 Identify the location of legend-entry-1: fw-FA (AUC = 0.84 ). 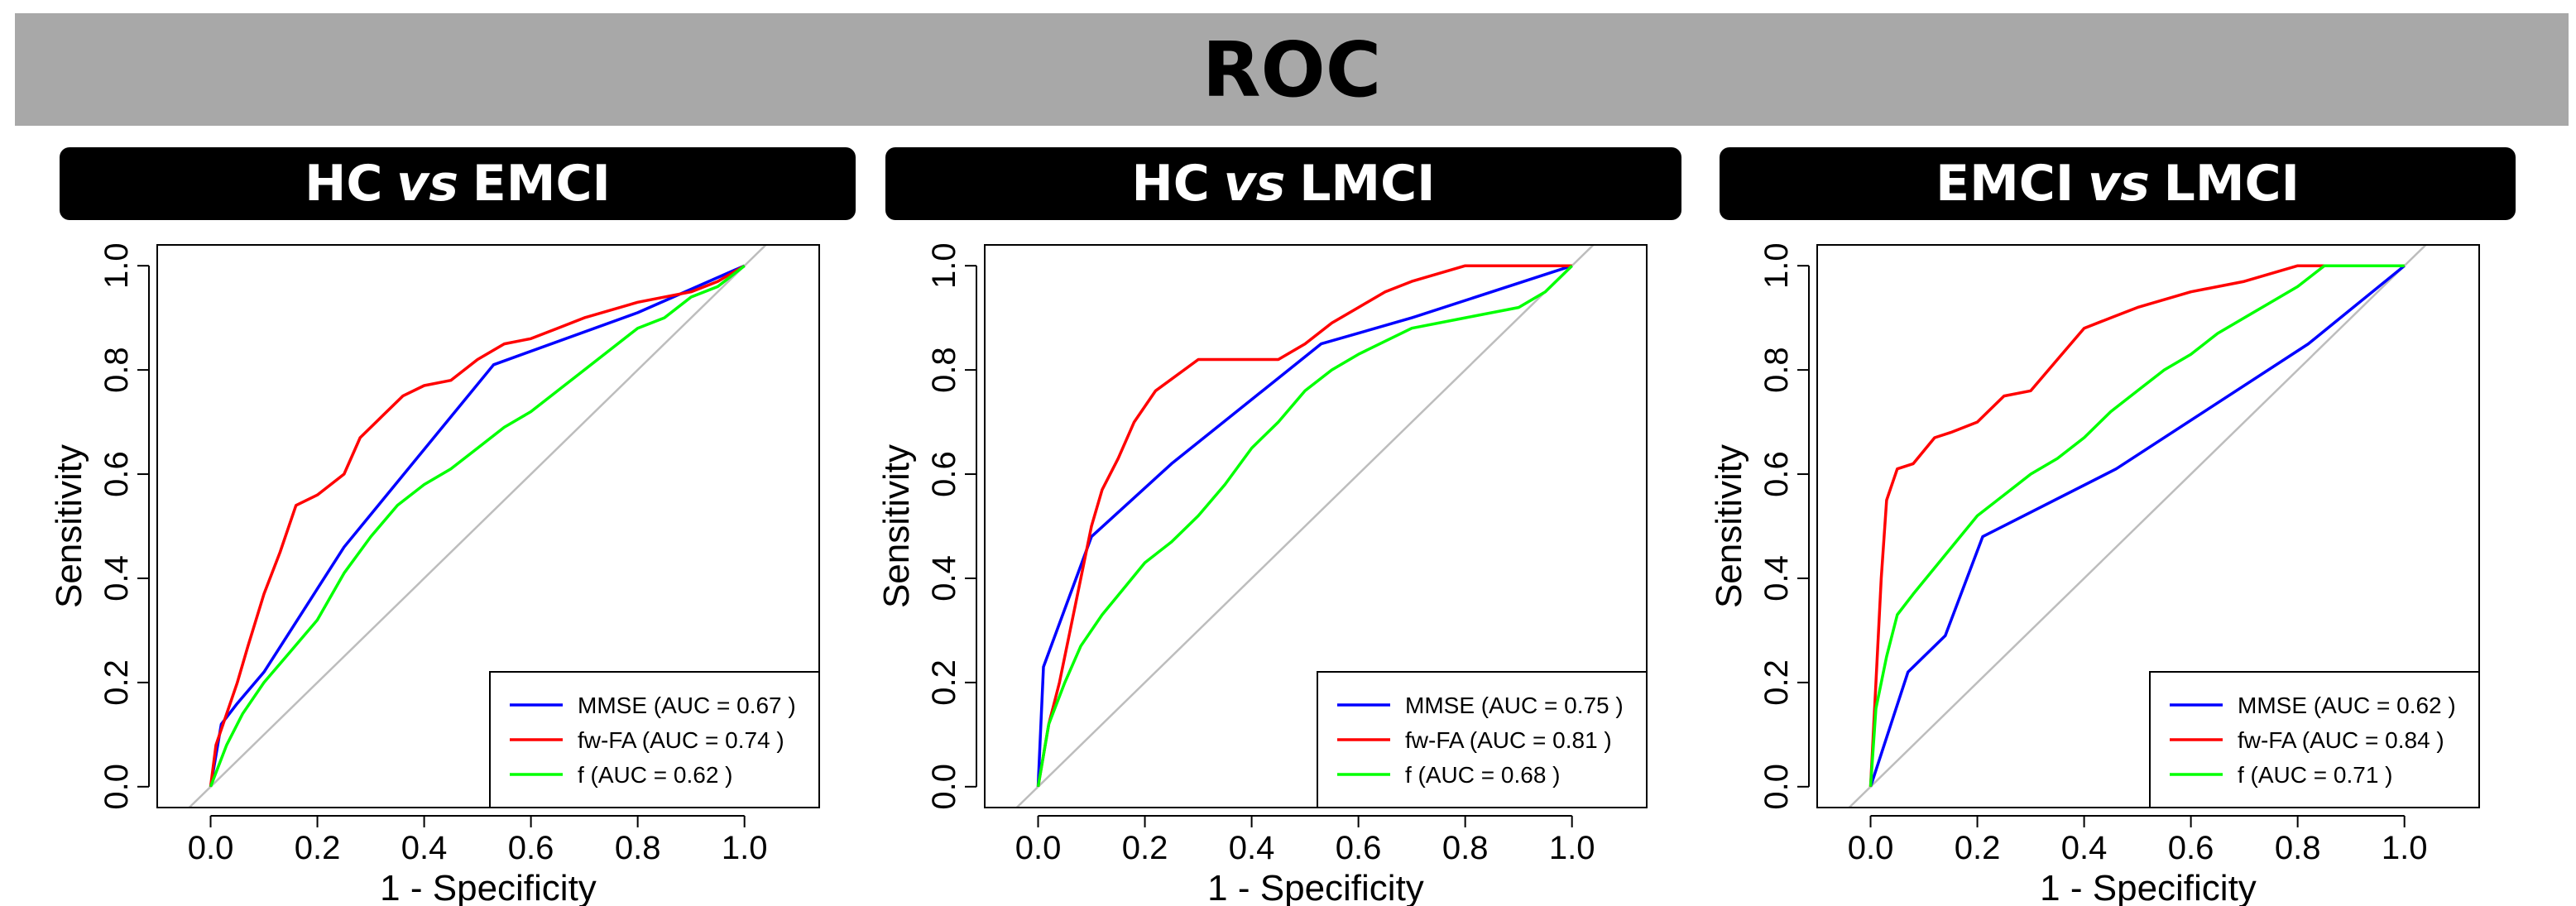
(2341, 740).